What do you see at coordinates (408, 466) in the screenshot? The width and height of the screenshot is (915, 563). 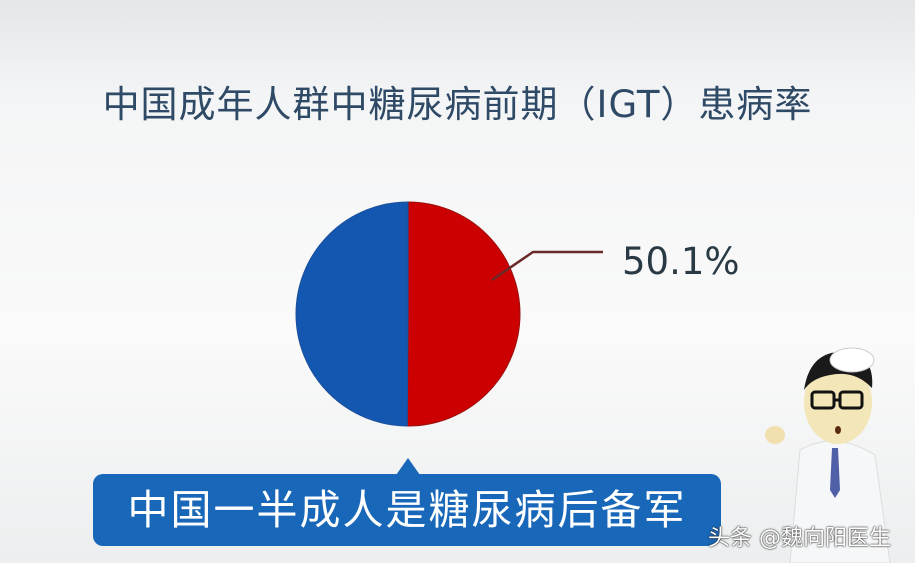 I see `callout-pointer` at bounding box center [408, 466].